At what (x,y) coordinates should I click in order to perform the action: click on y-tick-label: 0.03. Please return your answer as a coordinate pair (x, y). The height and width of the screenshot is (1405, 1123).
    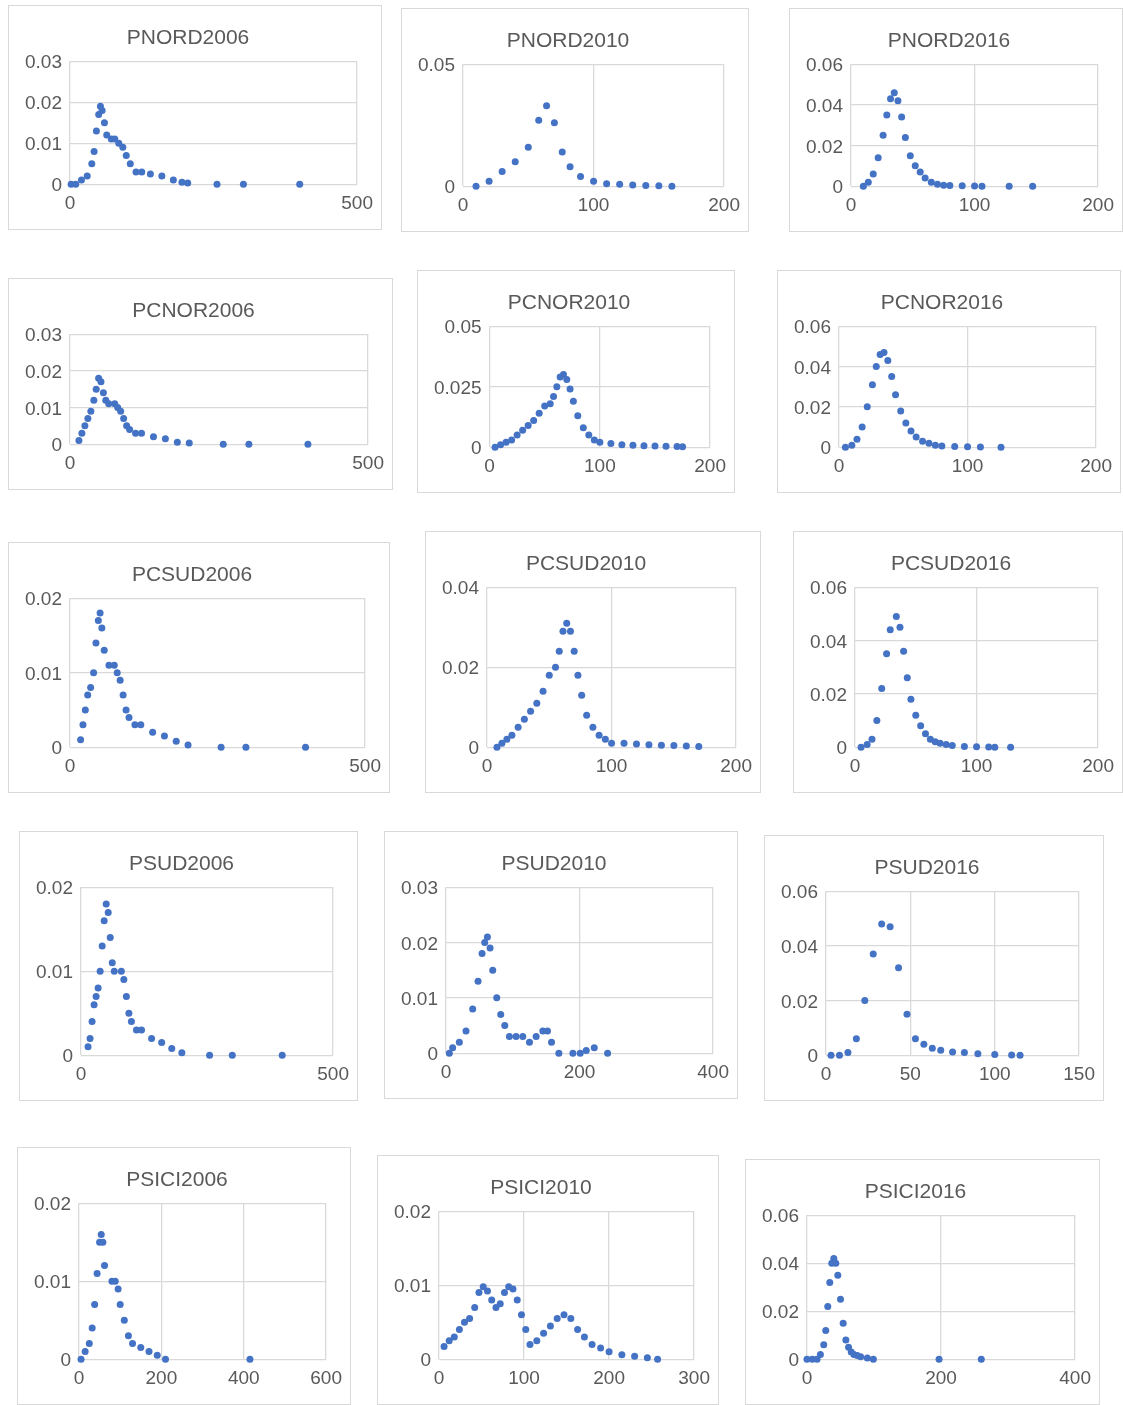
    Looking at the image, I should click on (419, 888).